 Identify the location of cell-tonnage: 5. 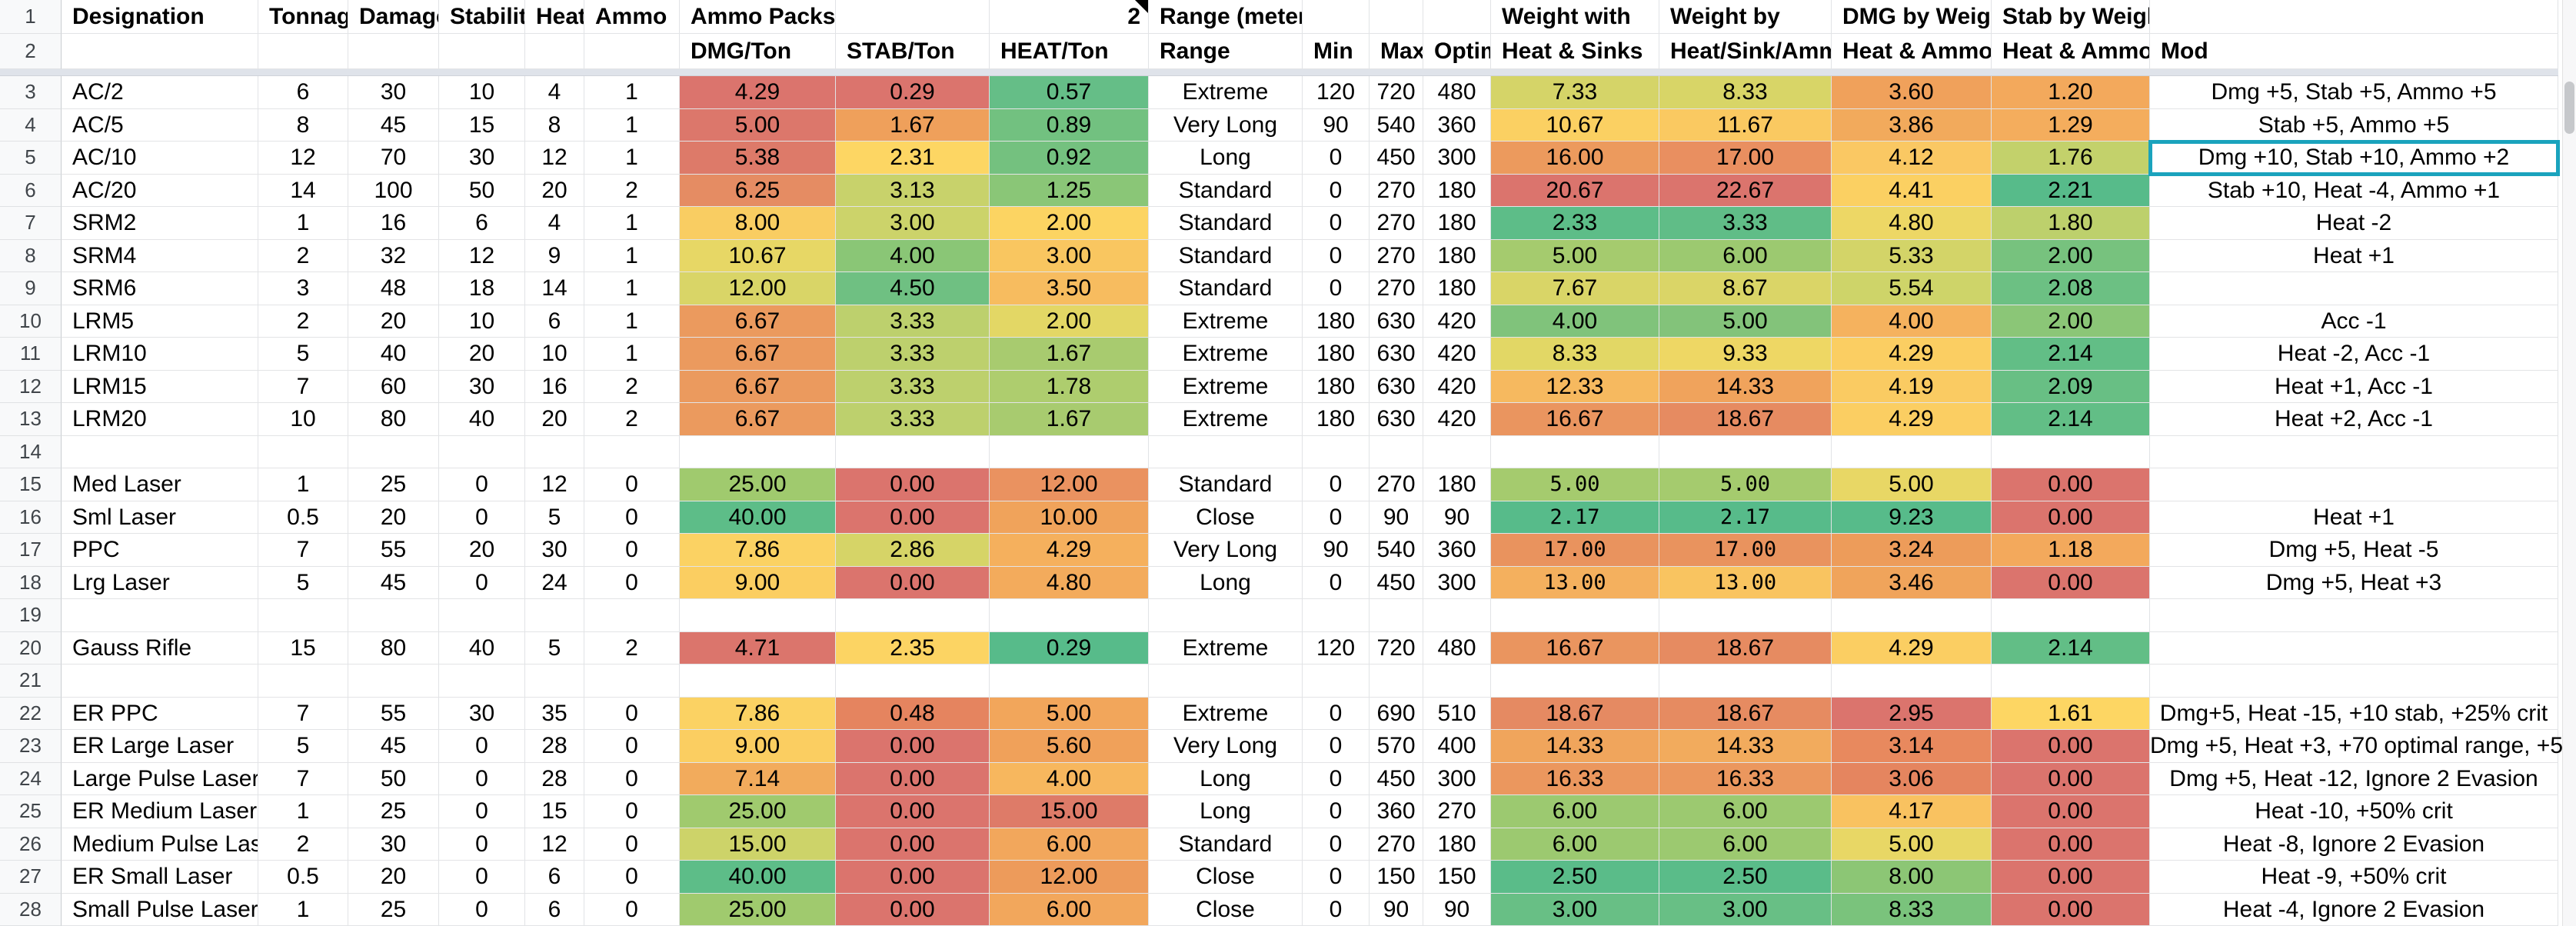
(303, 354).